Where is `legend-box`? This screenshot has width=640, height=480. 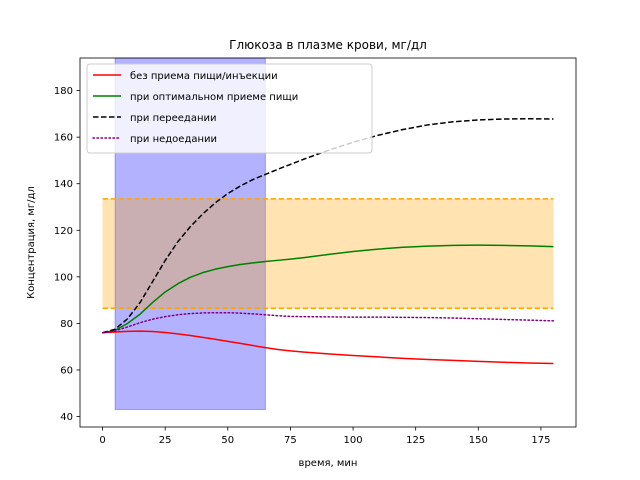 legend-box is located at coordinates (229, 108).